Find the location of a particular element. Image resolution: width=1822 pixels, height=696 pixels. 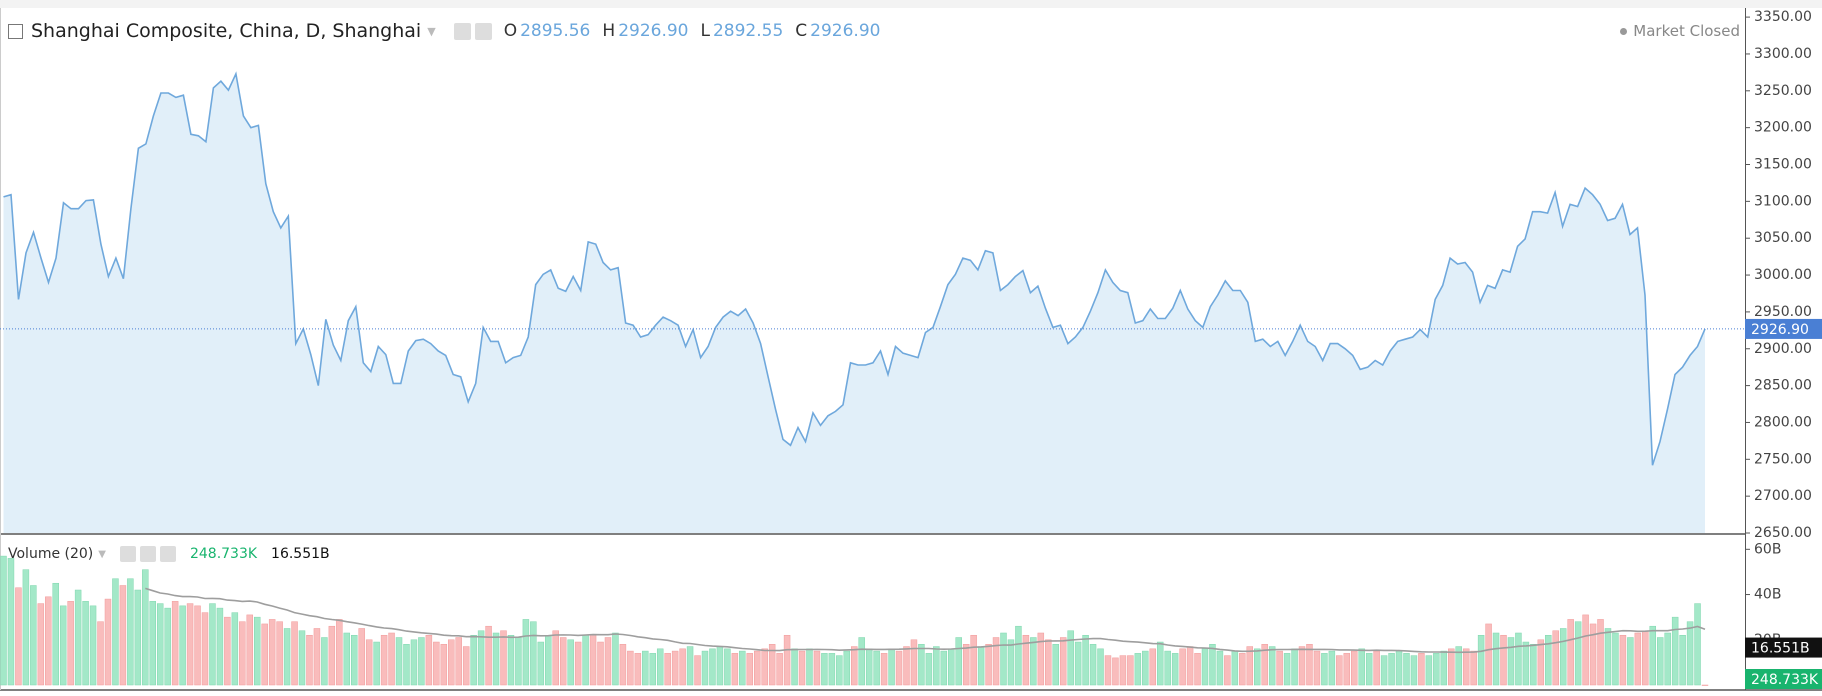

y-tick-label: 3000.00 is located at coordinates (1783, 275).